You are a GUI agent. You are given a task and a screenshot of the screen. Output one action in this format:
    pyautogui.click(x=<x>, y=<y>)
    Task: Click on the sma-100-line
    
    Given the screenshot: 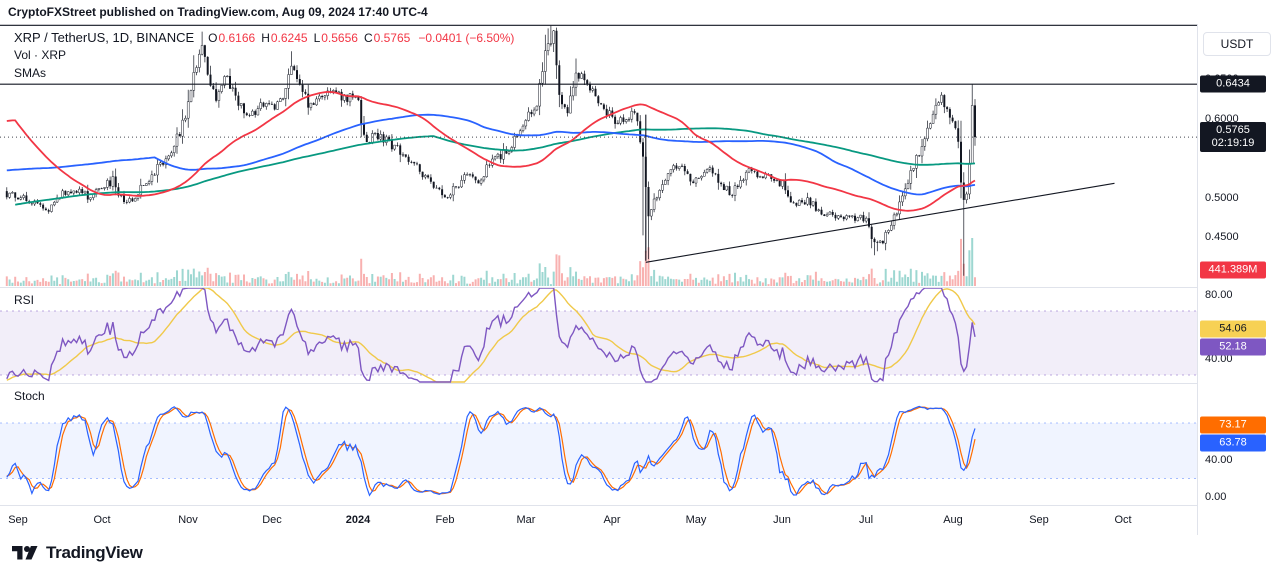 What is the action you would take?
    pyautogui.click(x=491, y=154)
    